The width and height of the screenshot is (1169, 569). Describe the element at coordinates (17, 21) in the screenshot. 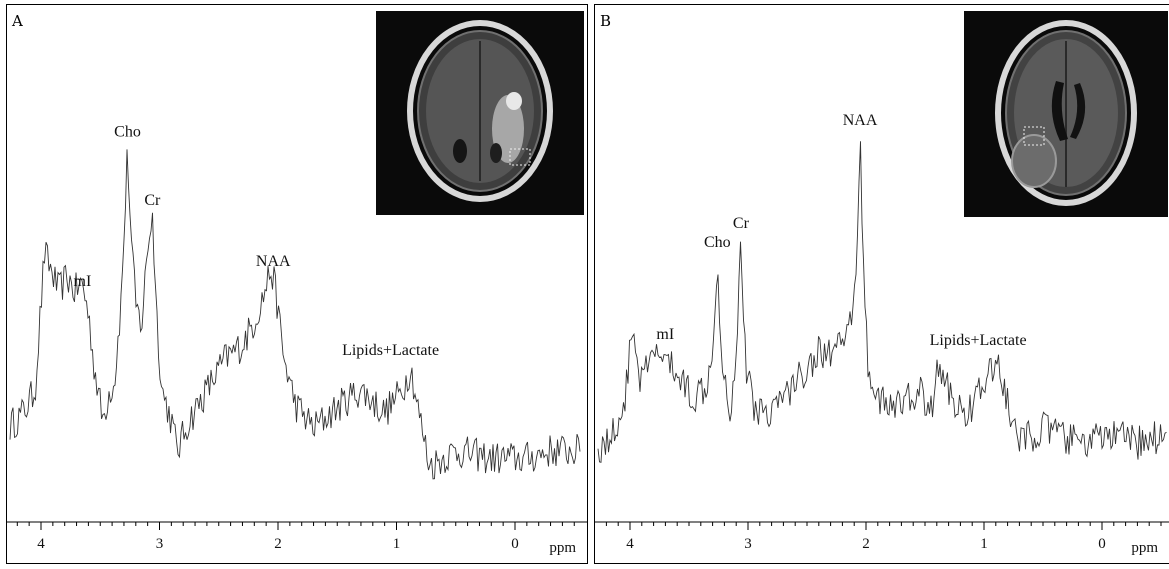

I see `panel-label-a: A` at that location.